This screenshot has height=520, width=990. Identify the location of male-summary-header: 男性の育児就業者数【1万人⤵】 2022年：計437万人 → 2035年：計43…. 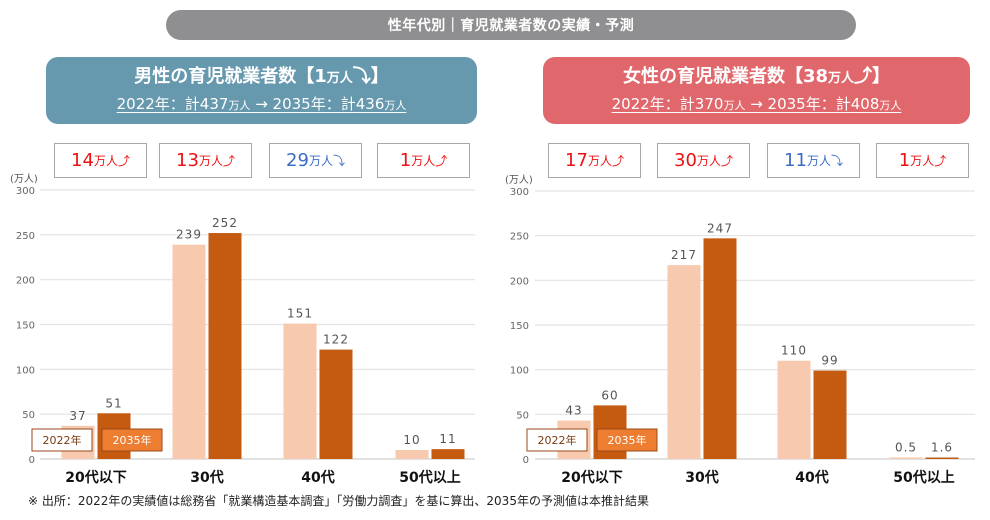
(261, 90).